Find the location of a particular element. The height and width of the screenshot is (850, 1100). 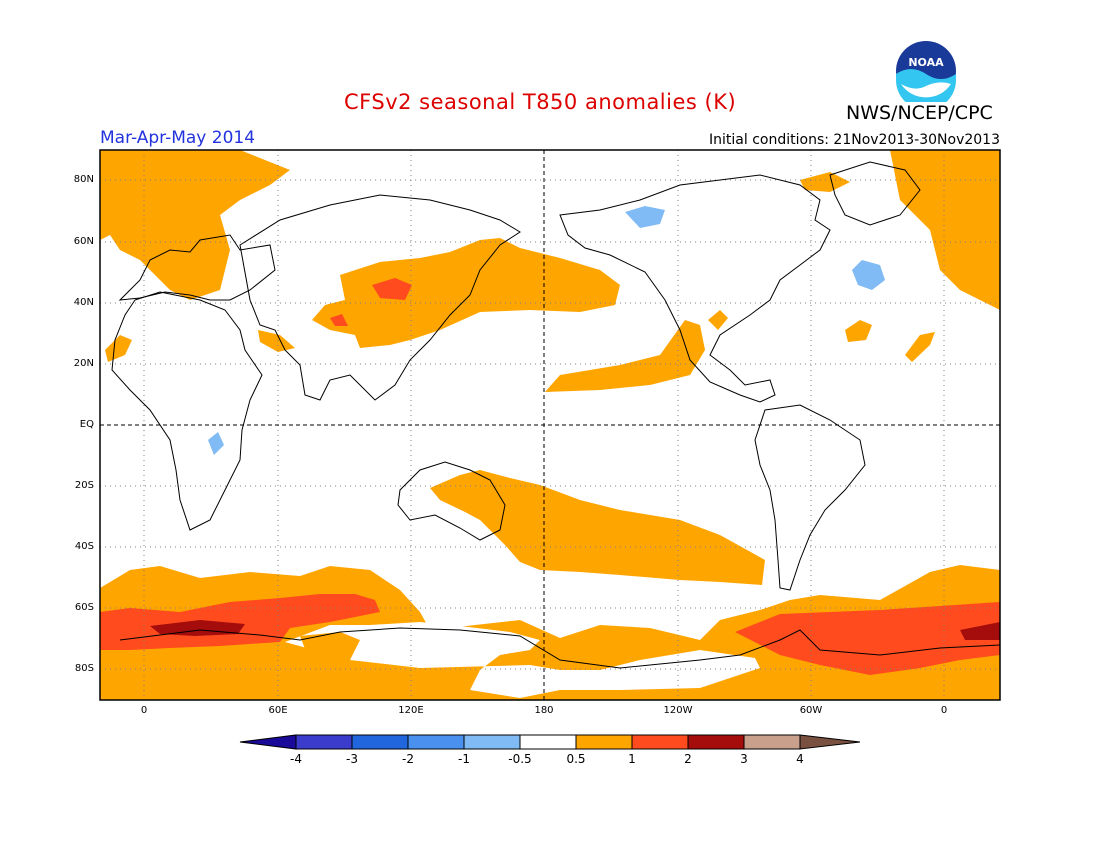

lon-label: 60E is located at coordinates (278, 710).